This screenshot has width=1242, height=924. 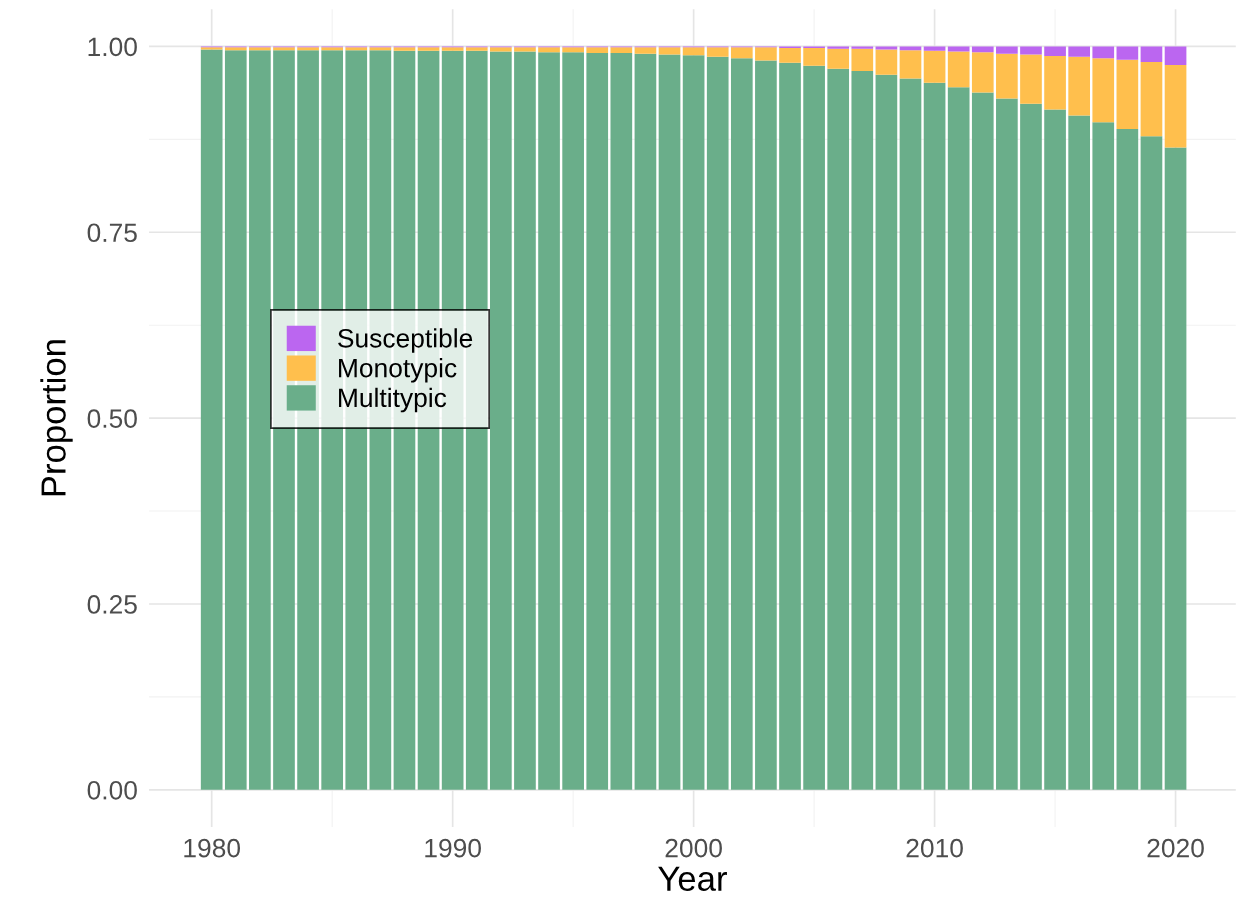 I want to click on x-axis-title: Year, so click(x=692, y=878).